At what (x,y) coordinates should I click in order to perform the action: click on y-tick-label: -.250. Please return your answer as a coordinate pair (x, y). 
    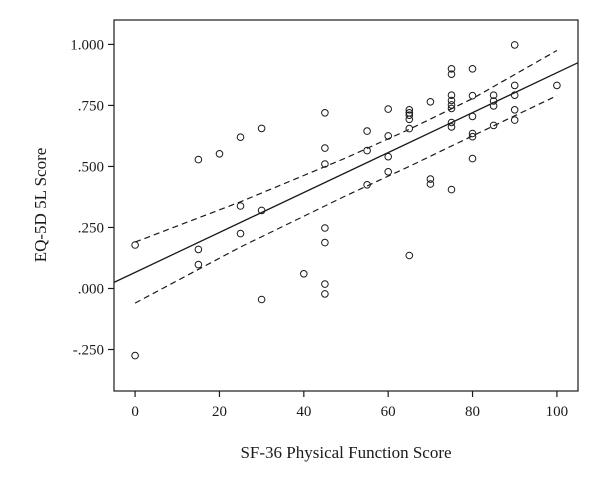
    Looking at the image, I should click on (88, 351).